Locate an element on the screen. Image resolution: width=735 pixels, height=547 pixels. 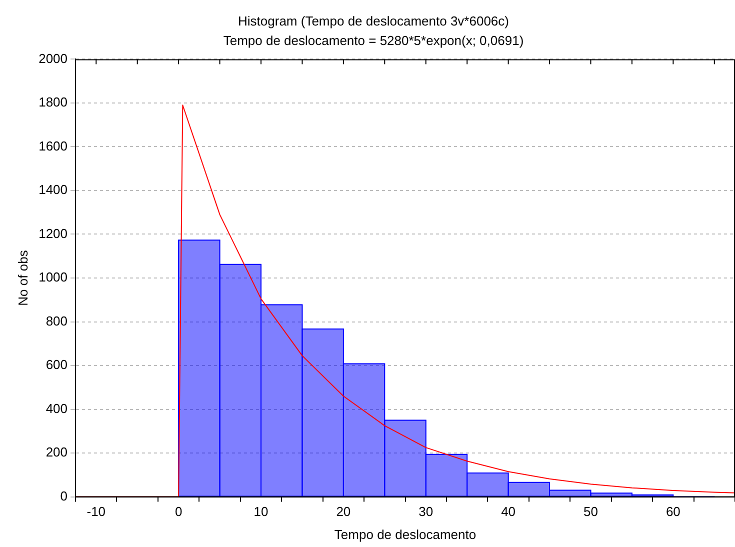
y-tick-label: 1800 is located at coordinates (53, 102).